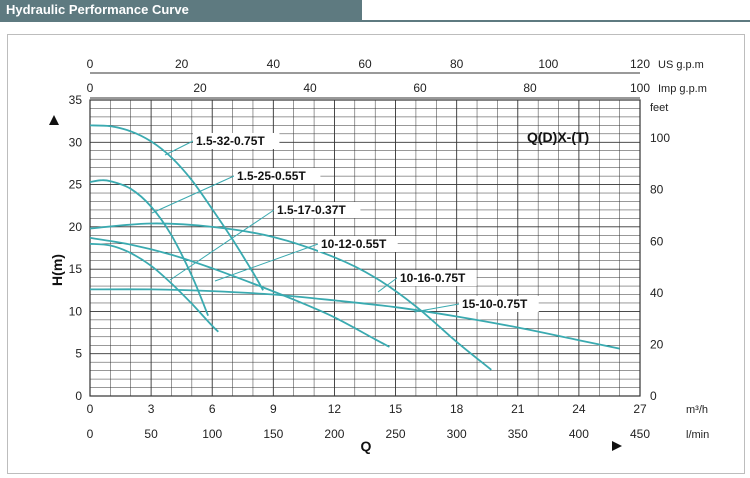 This screenshot has width=750, height=478. What do you see at coordinates (640, 434) in the screenshot?
I see `x-tick-label-lmin: 450` at bounding box center [640, 434].